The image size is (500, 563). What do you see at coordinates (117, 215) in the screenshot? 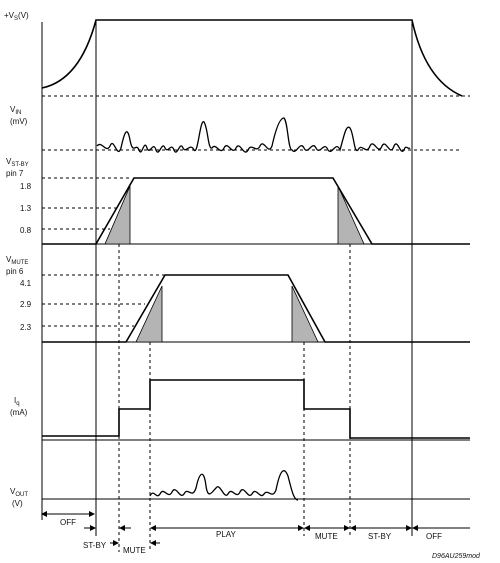
I see `vstby-shade-rise` at bounding box center [117, 215].